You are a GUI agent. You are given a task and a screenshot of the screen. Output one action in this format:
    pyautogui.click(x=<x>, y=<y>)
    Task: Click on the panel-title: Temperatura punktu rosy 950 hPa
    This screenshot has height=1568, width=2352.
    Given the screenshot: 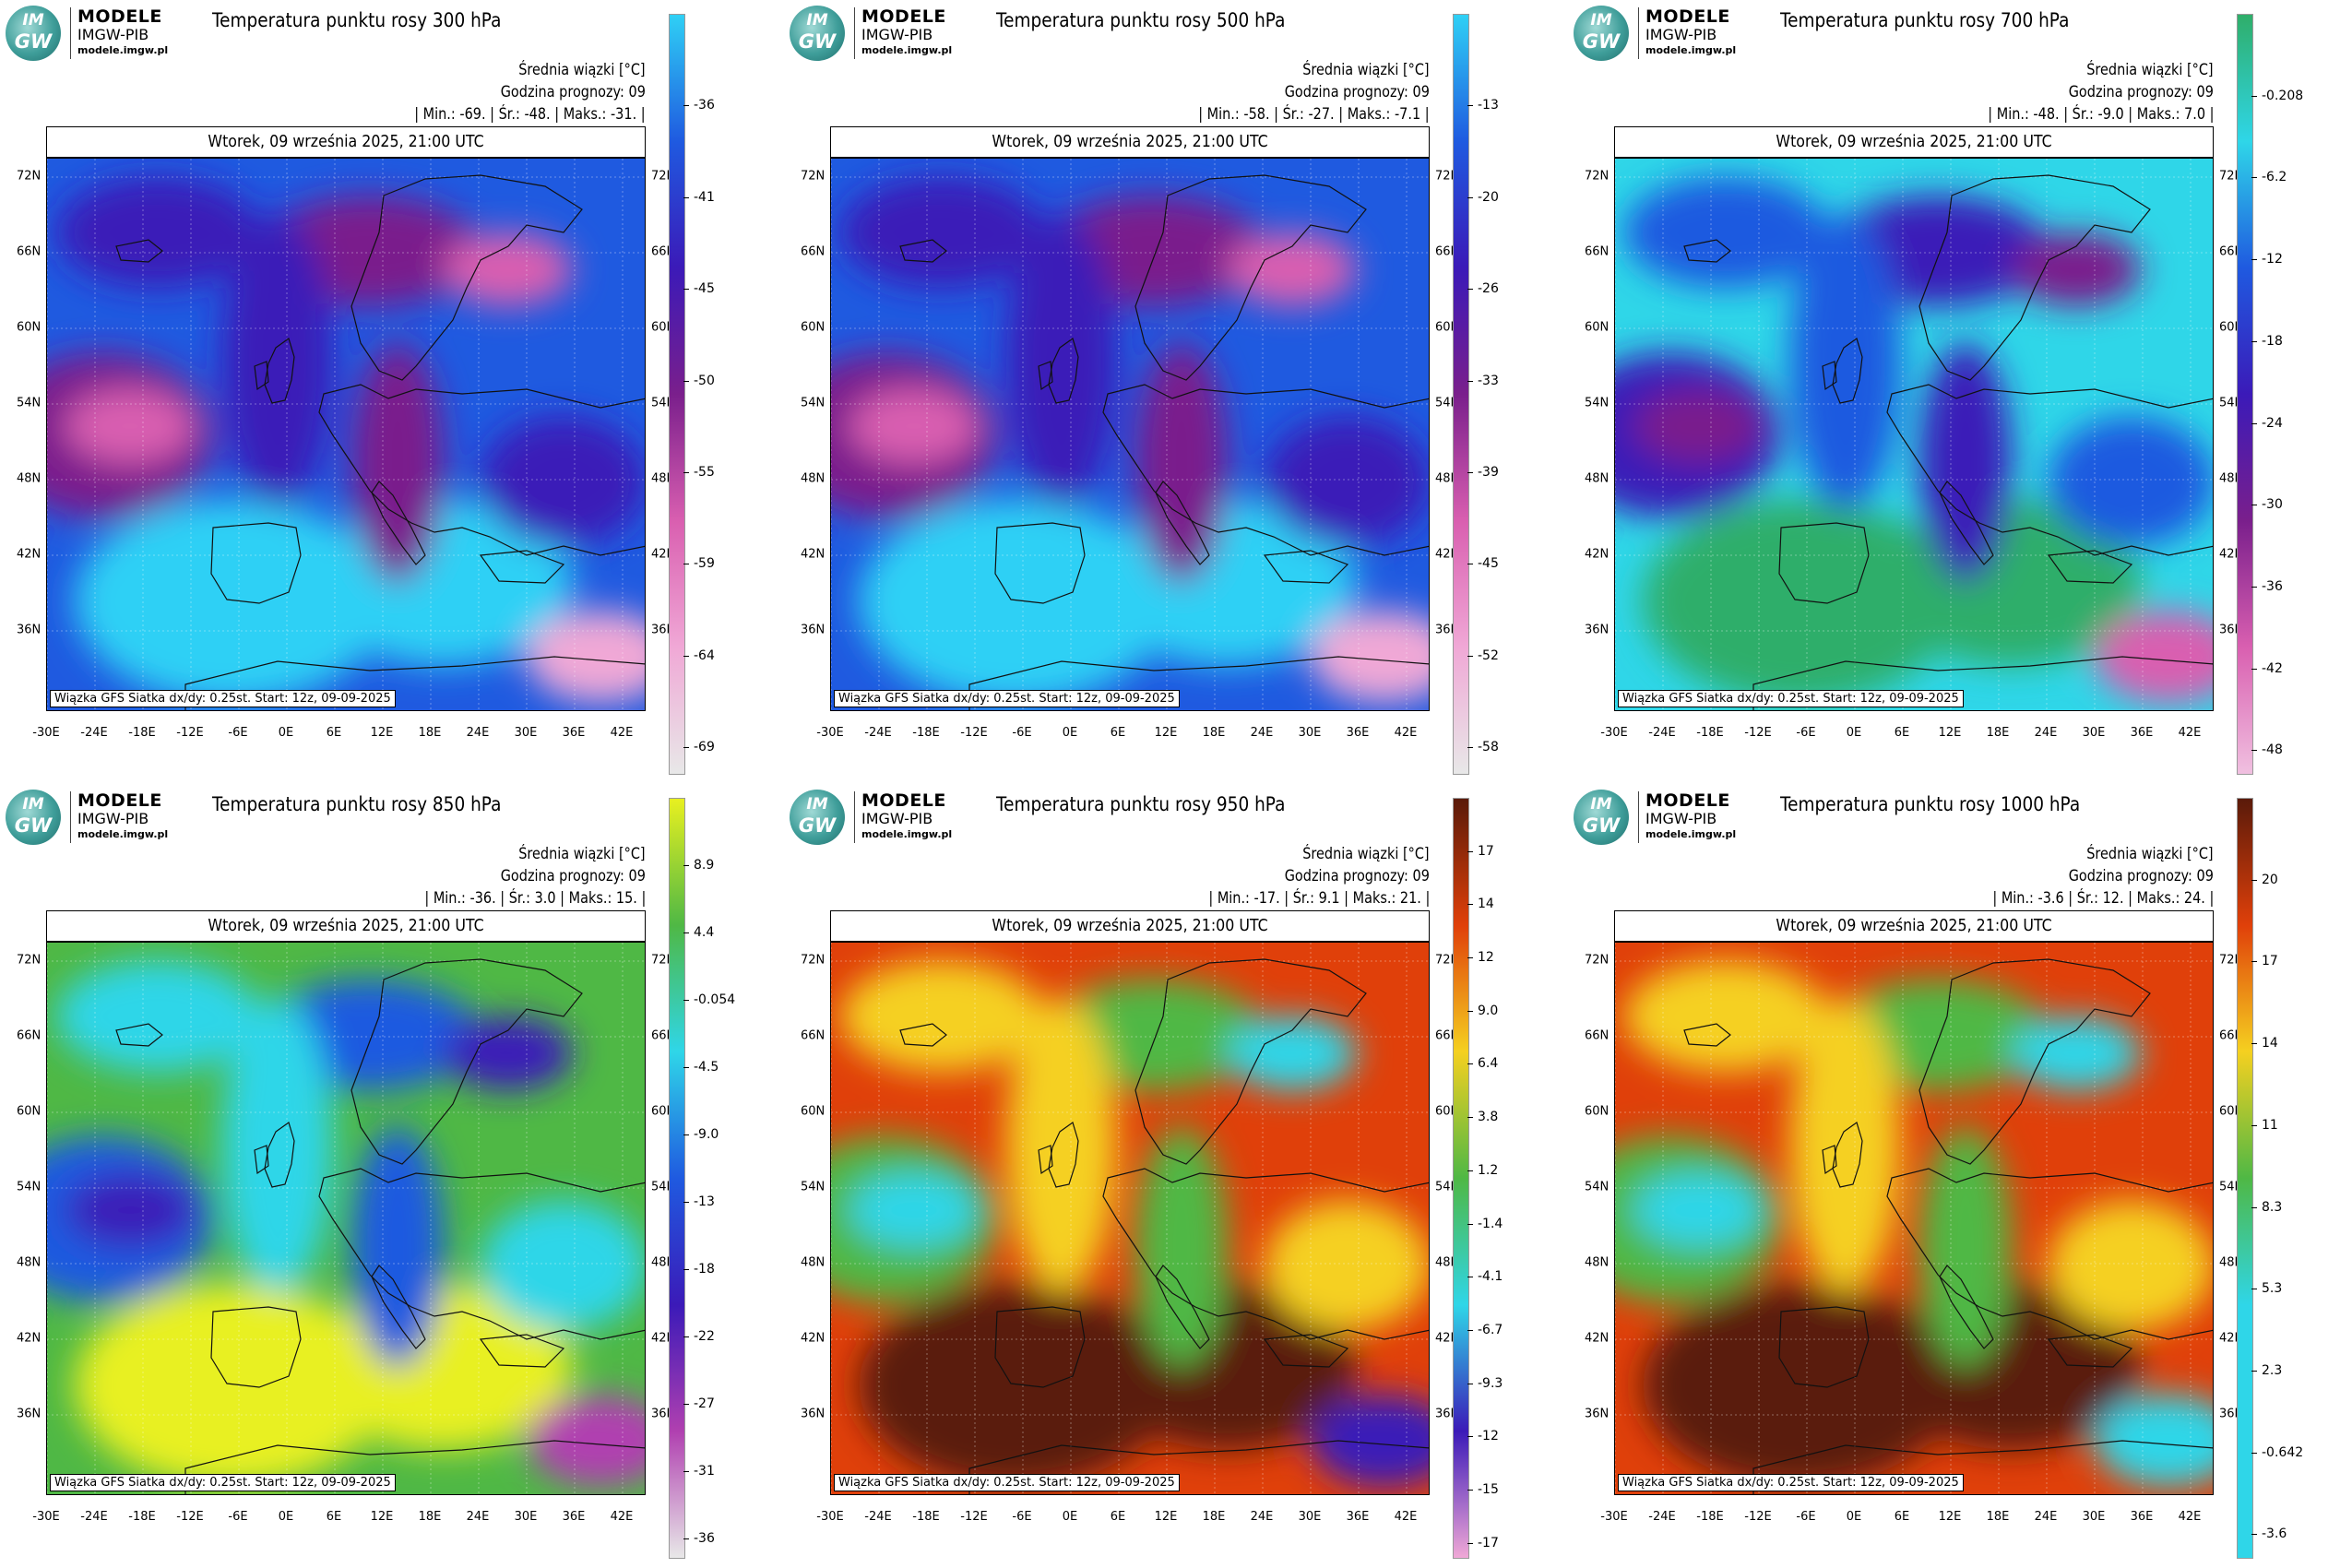 What is the action you would take?
    pyautogui.click(x=1141, y=804)
    